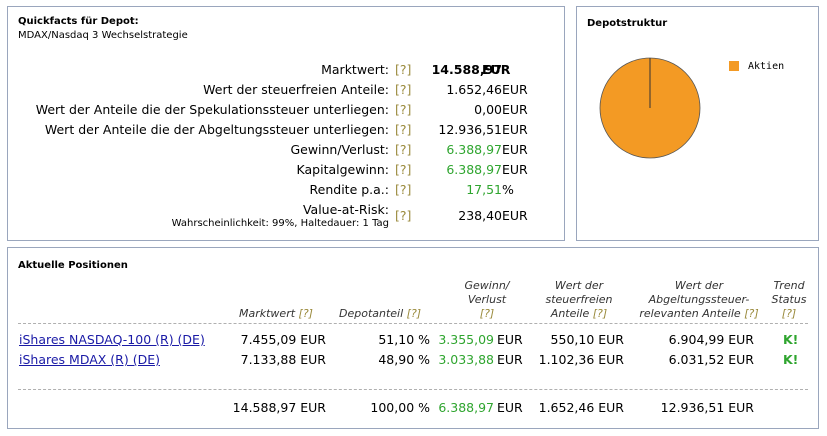 The image size is (827, 436). What do you see at coordinates (89, 359) in the screenshot?
I see `position-link-mdax: iShares MDAX (R) (DE)` at bounding box center [89, 359].